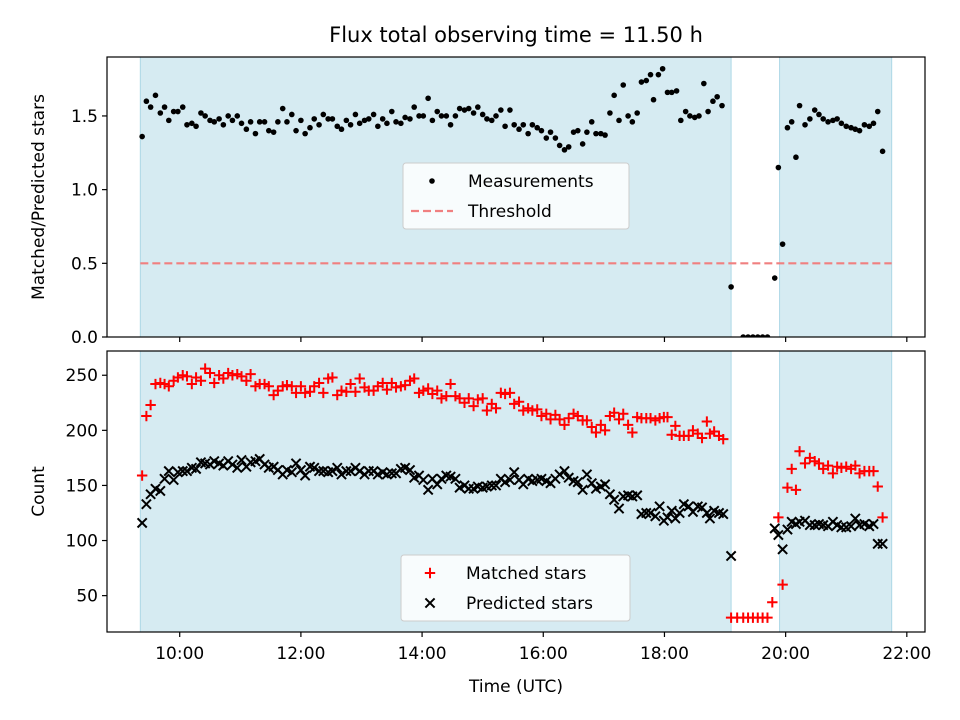  I want to click on legend-label: Measurements, so click(531, 182).